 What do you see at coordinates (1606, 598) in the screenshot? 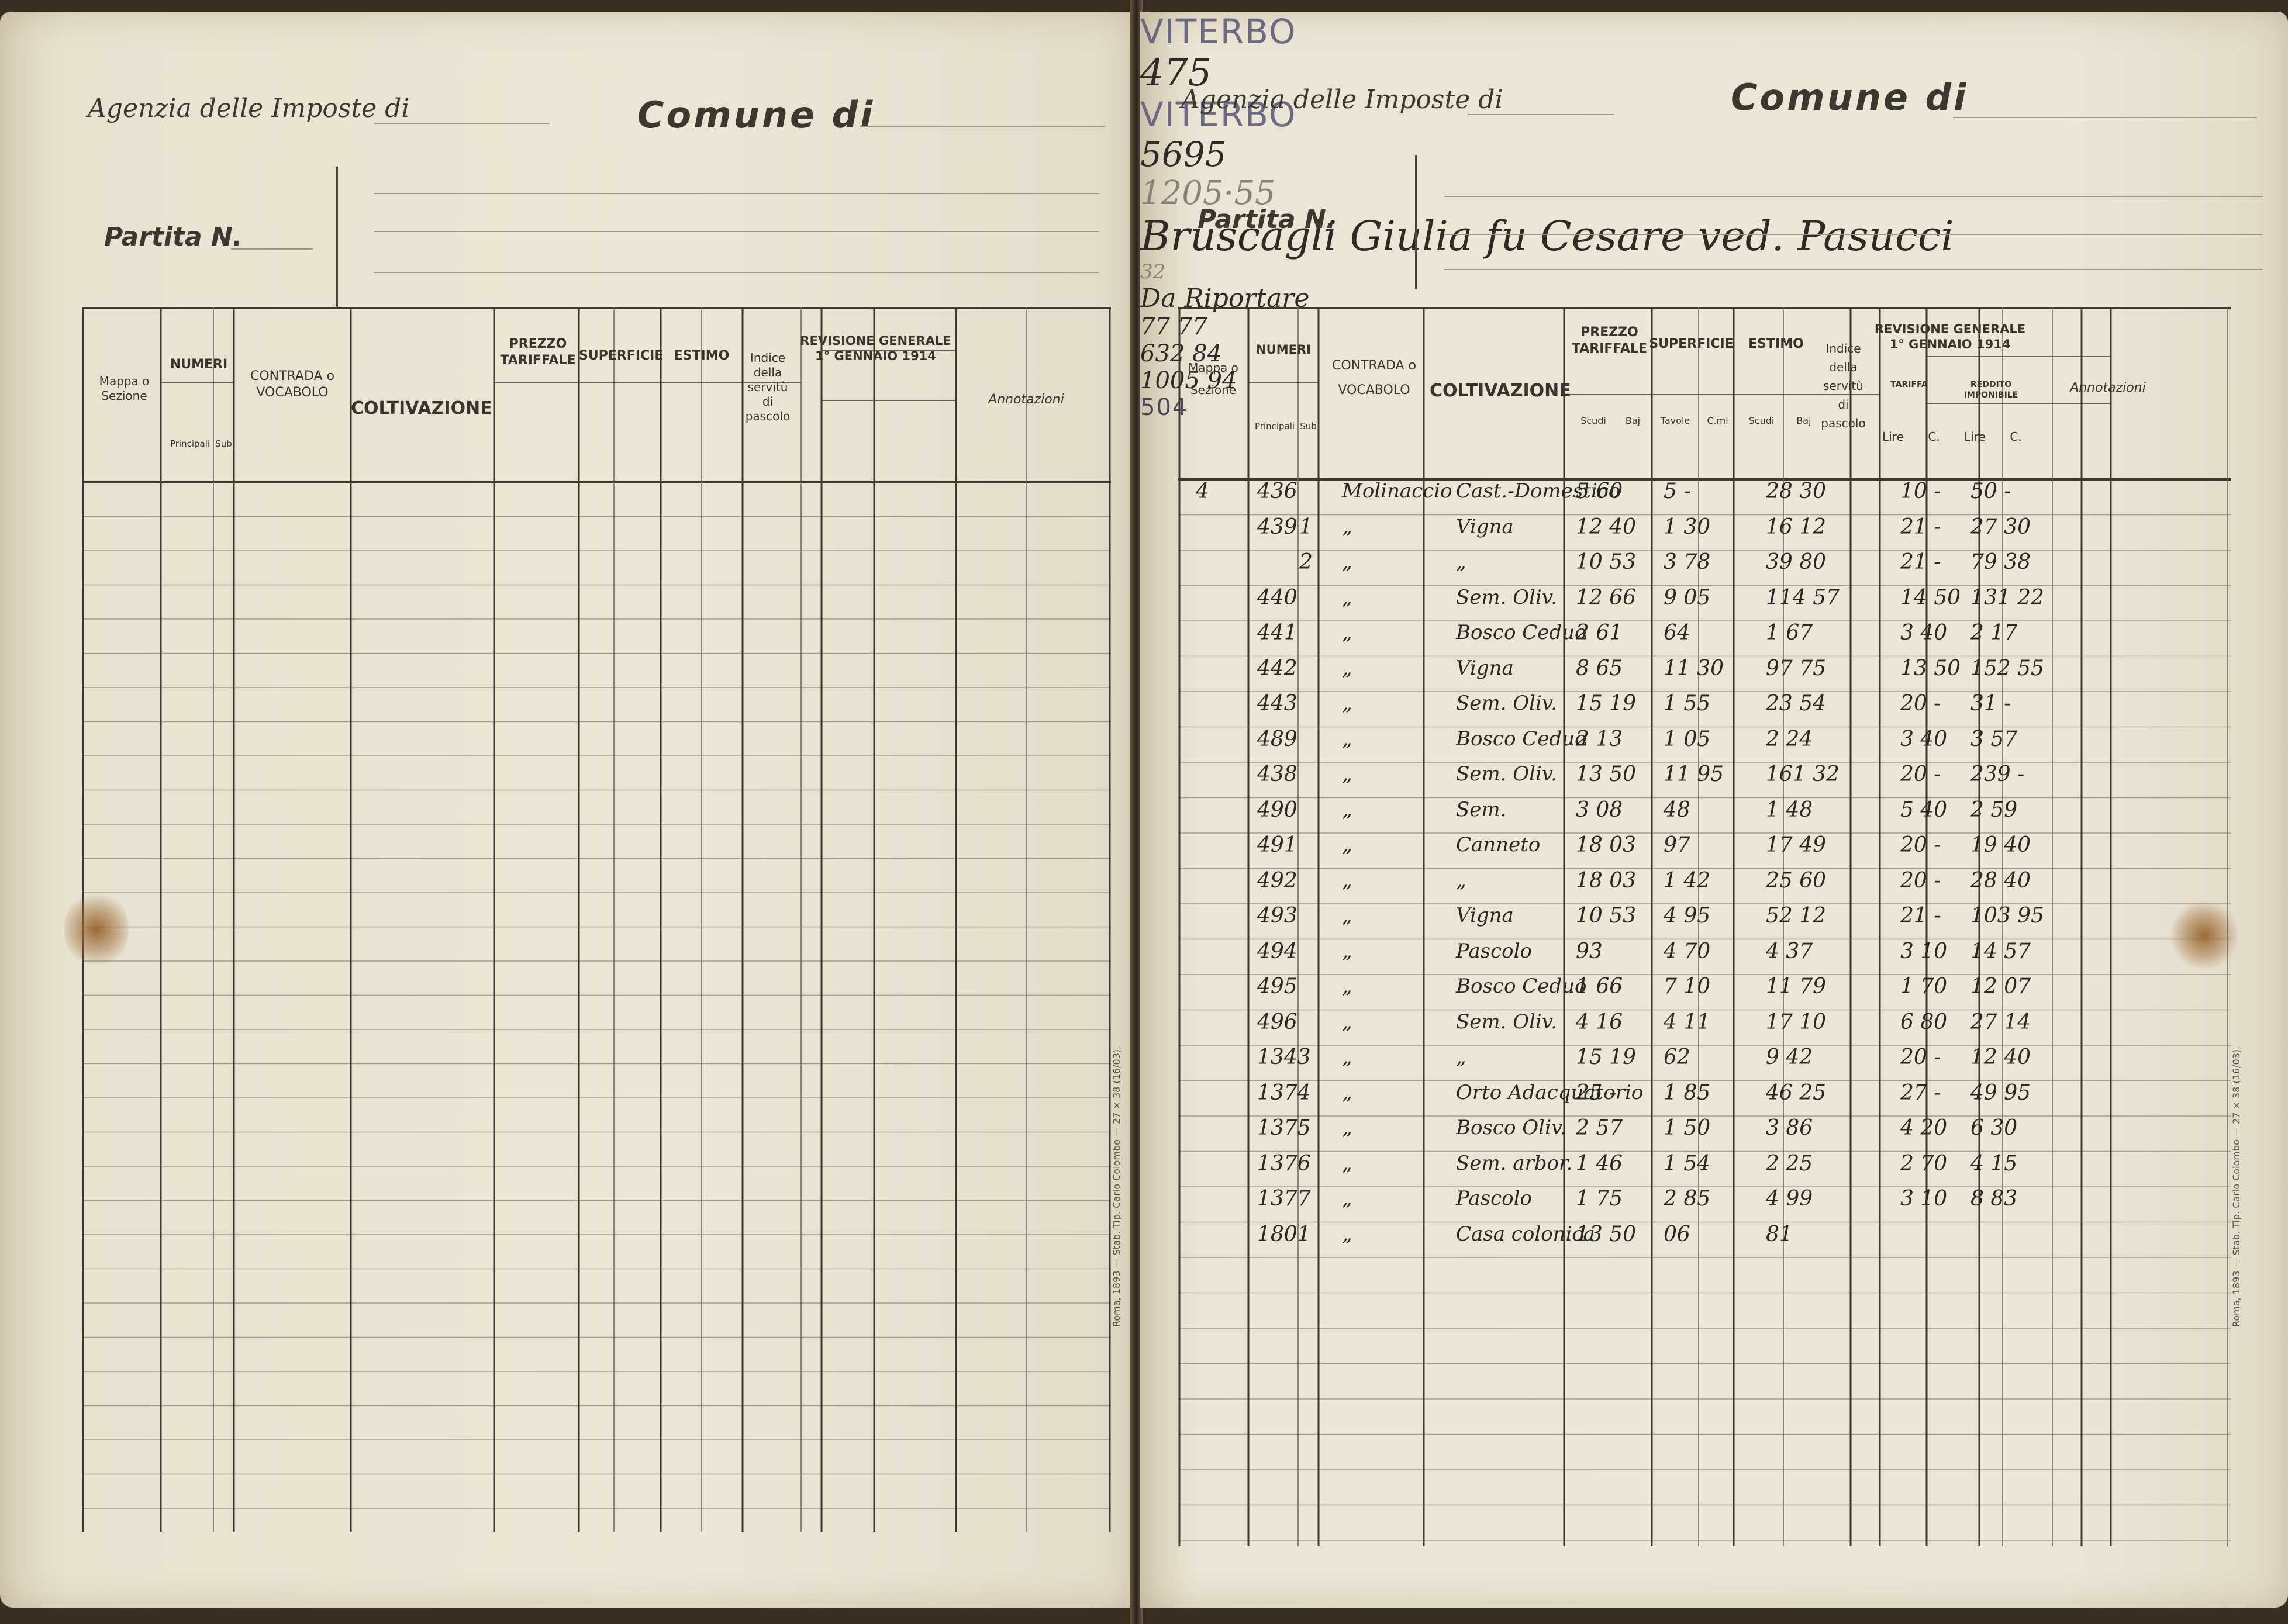
I see `ledger-cell-prezzo: 12 66` at bounding box center [1606, 598].